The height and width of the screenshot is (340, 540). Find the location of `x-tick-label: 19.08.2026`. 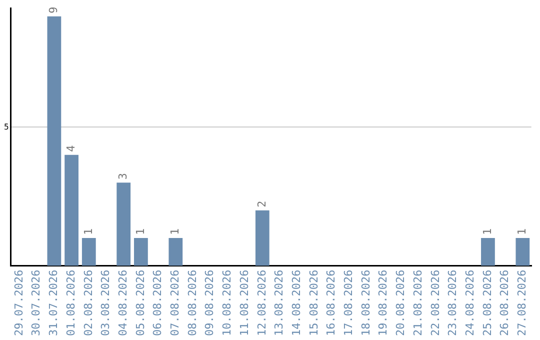

x-tick-label: 19.08.2026 is located at coordinates (383, 303).